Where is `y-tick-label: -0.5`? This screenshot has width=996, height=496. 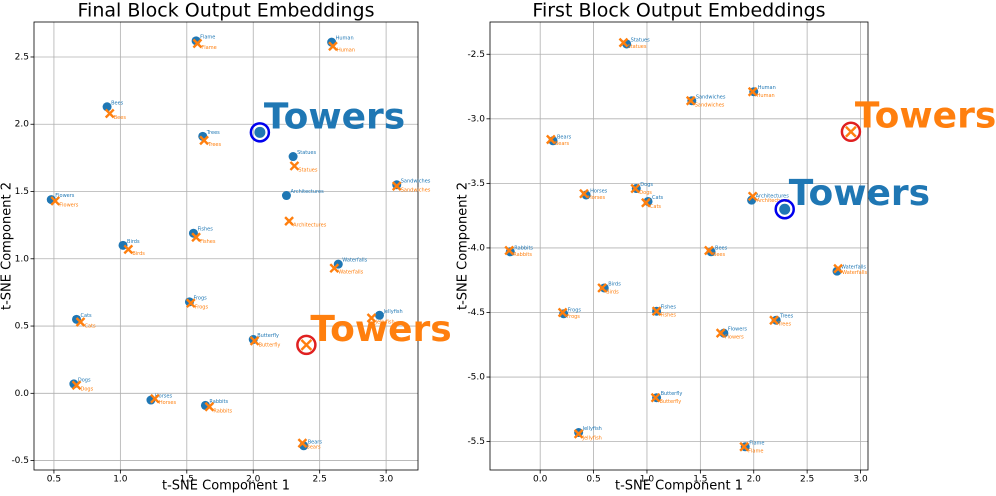
y-tick-label: -0.5 is located at coordinates (20, 461).